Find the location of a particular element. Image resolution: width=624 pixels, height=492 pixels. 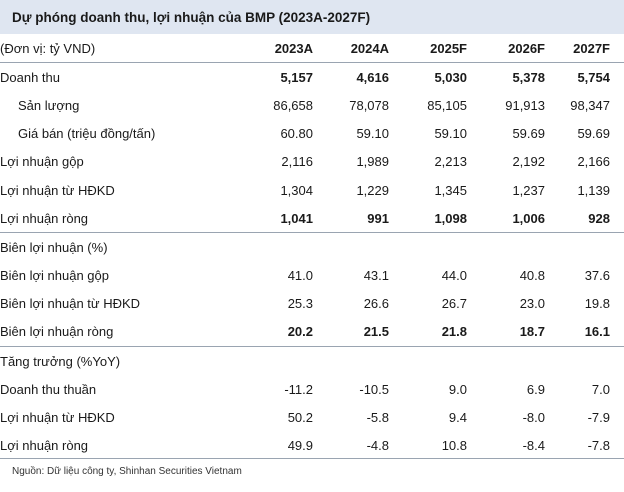

section-header-row: Tăng trưởng (%YoY) is located at coordinates (312, 361).